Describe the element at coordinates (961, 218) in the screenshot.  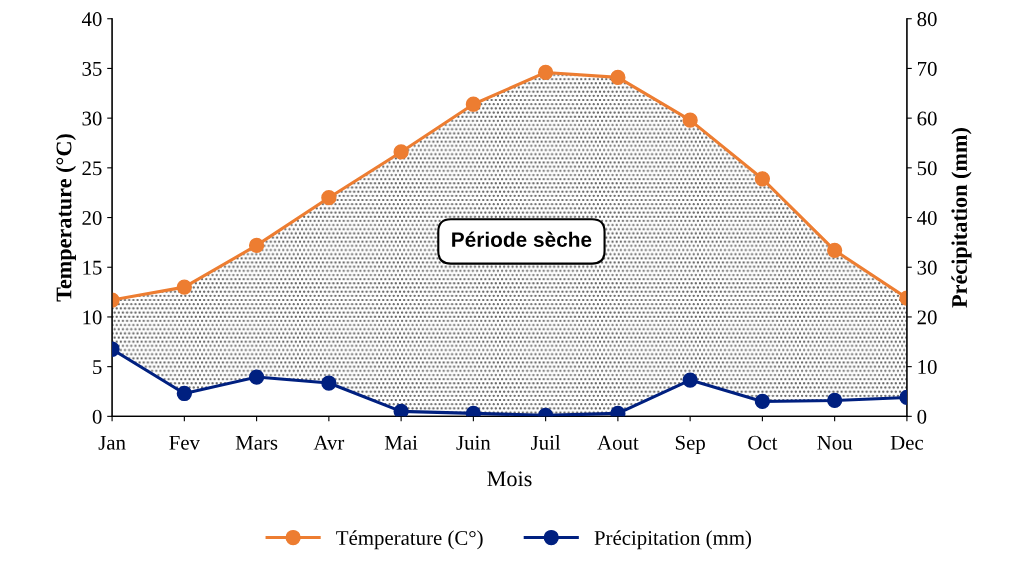
I see `y2-axis-title: Précipitation (mm)` at that location.